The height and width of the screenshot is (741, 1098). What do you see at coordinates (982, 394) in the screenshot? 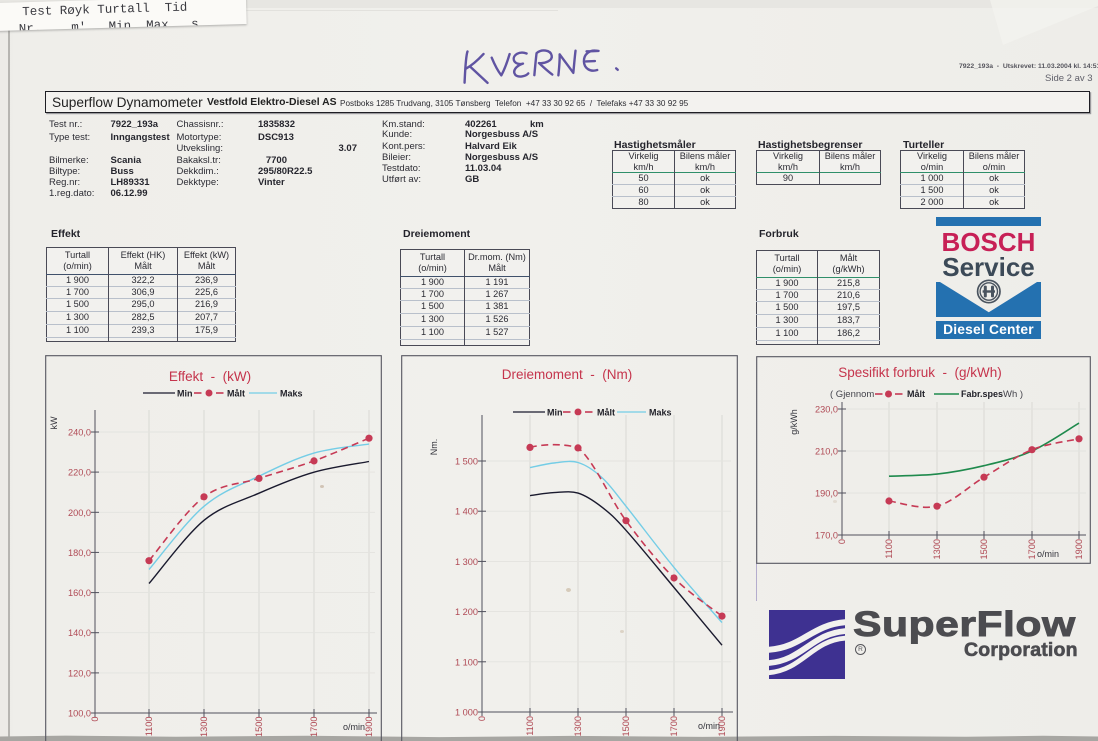
I see `svg-text: Fabr.spes` at bounding box center [982, 394].